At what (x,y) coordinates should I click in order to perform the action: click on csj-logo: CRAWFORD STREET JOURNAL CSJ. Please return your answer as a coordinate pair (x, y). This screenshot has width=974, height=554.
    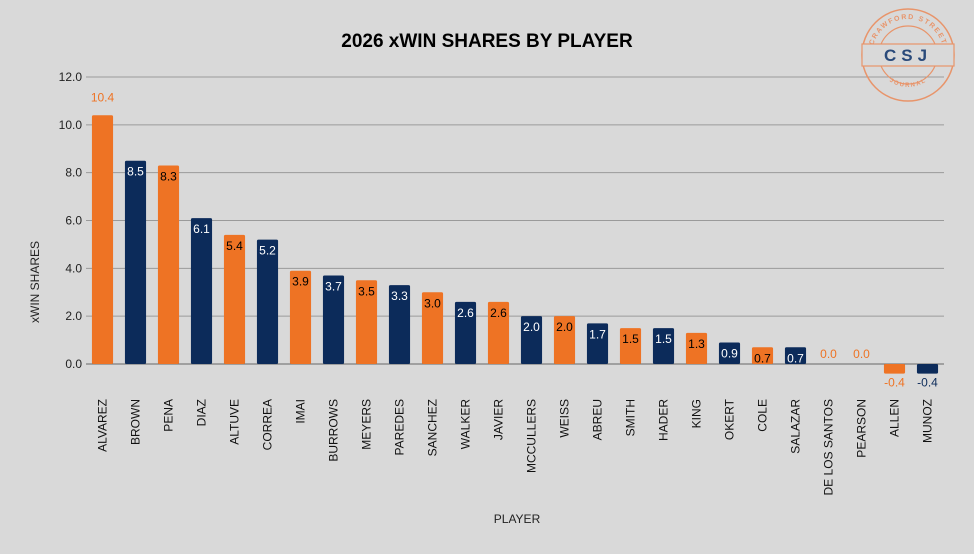
    Looking at the image, I should click on (908, 55).